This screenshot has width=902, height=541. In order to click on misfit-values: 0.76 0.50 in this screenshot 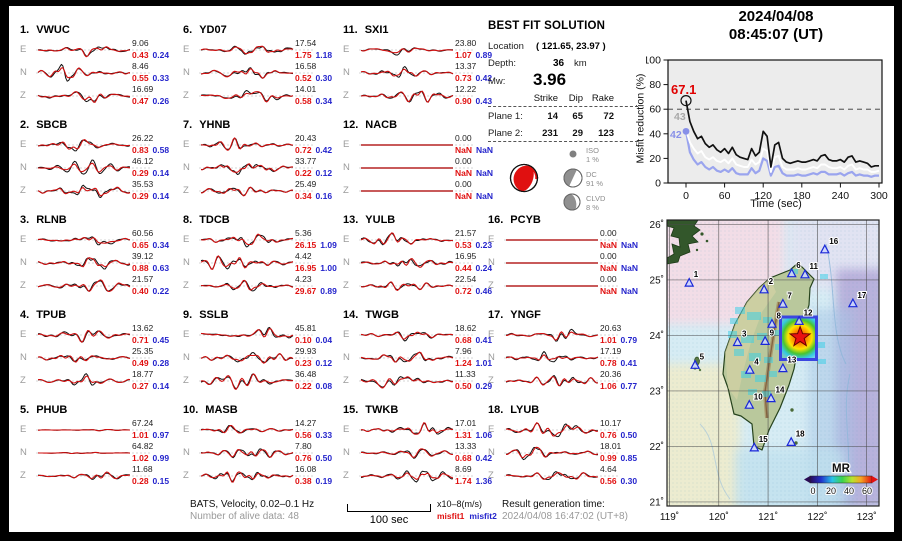, I will do `click(313, 458)`.